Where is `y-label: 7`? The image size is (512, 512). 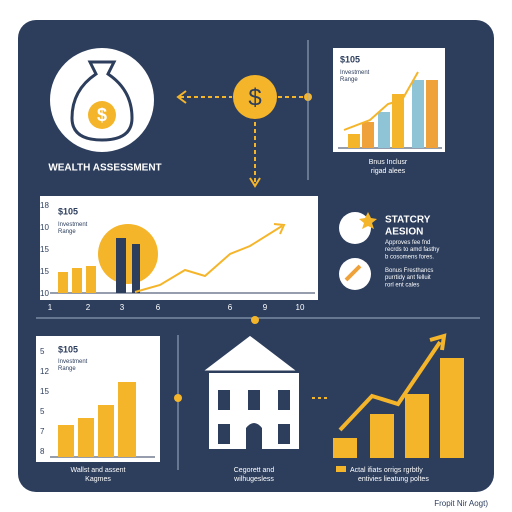 y-label: 7 is located at coordinates (42, 431).